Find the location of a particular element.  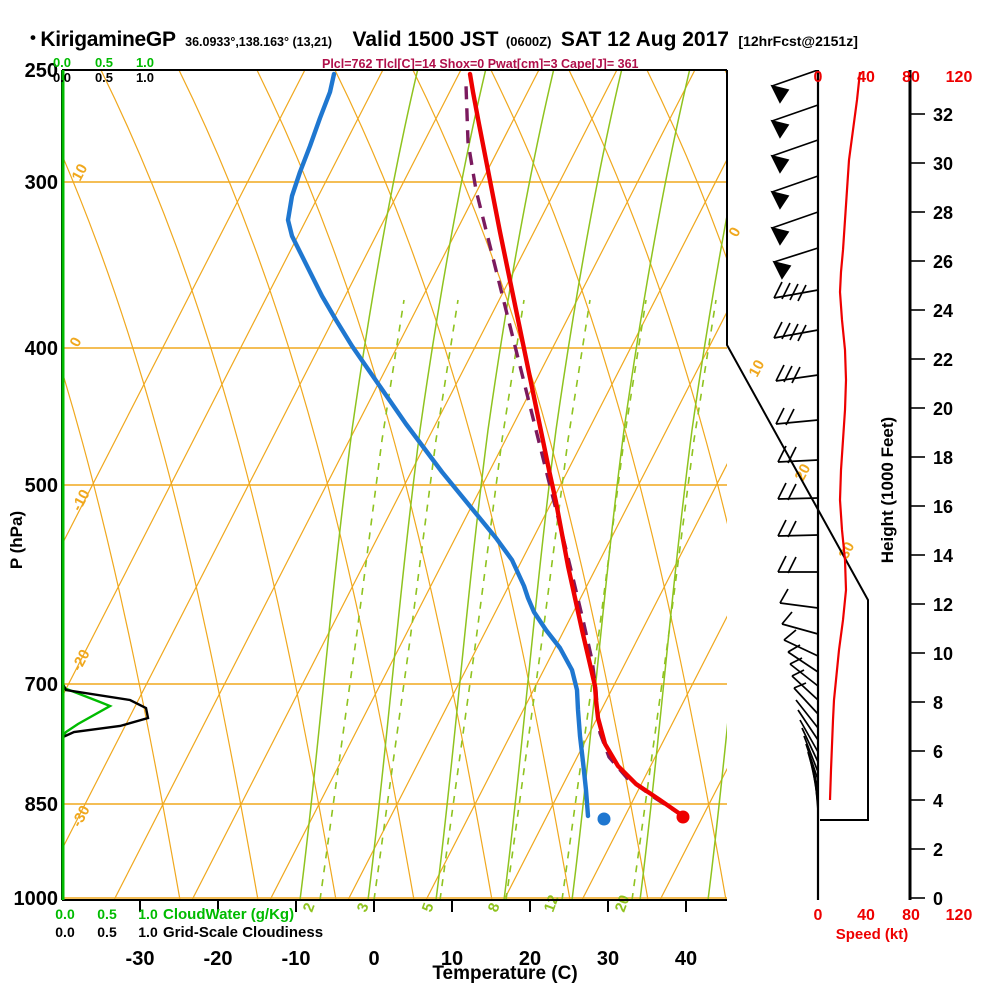

svg-text: 16 is located at coordinates (943, 507).